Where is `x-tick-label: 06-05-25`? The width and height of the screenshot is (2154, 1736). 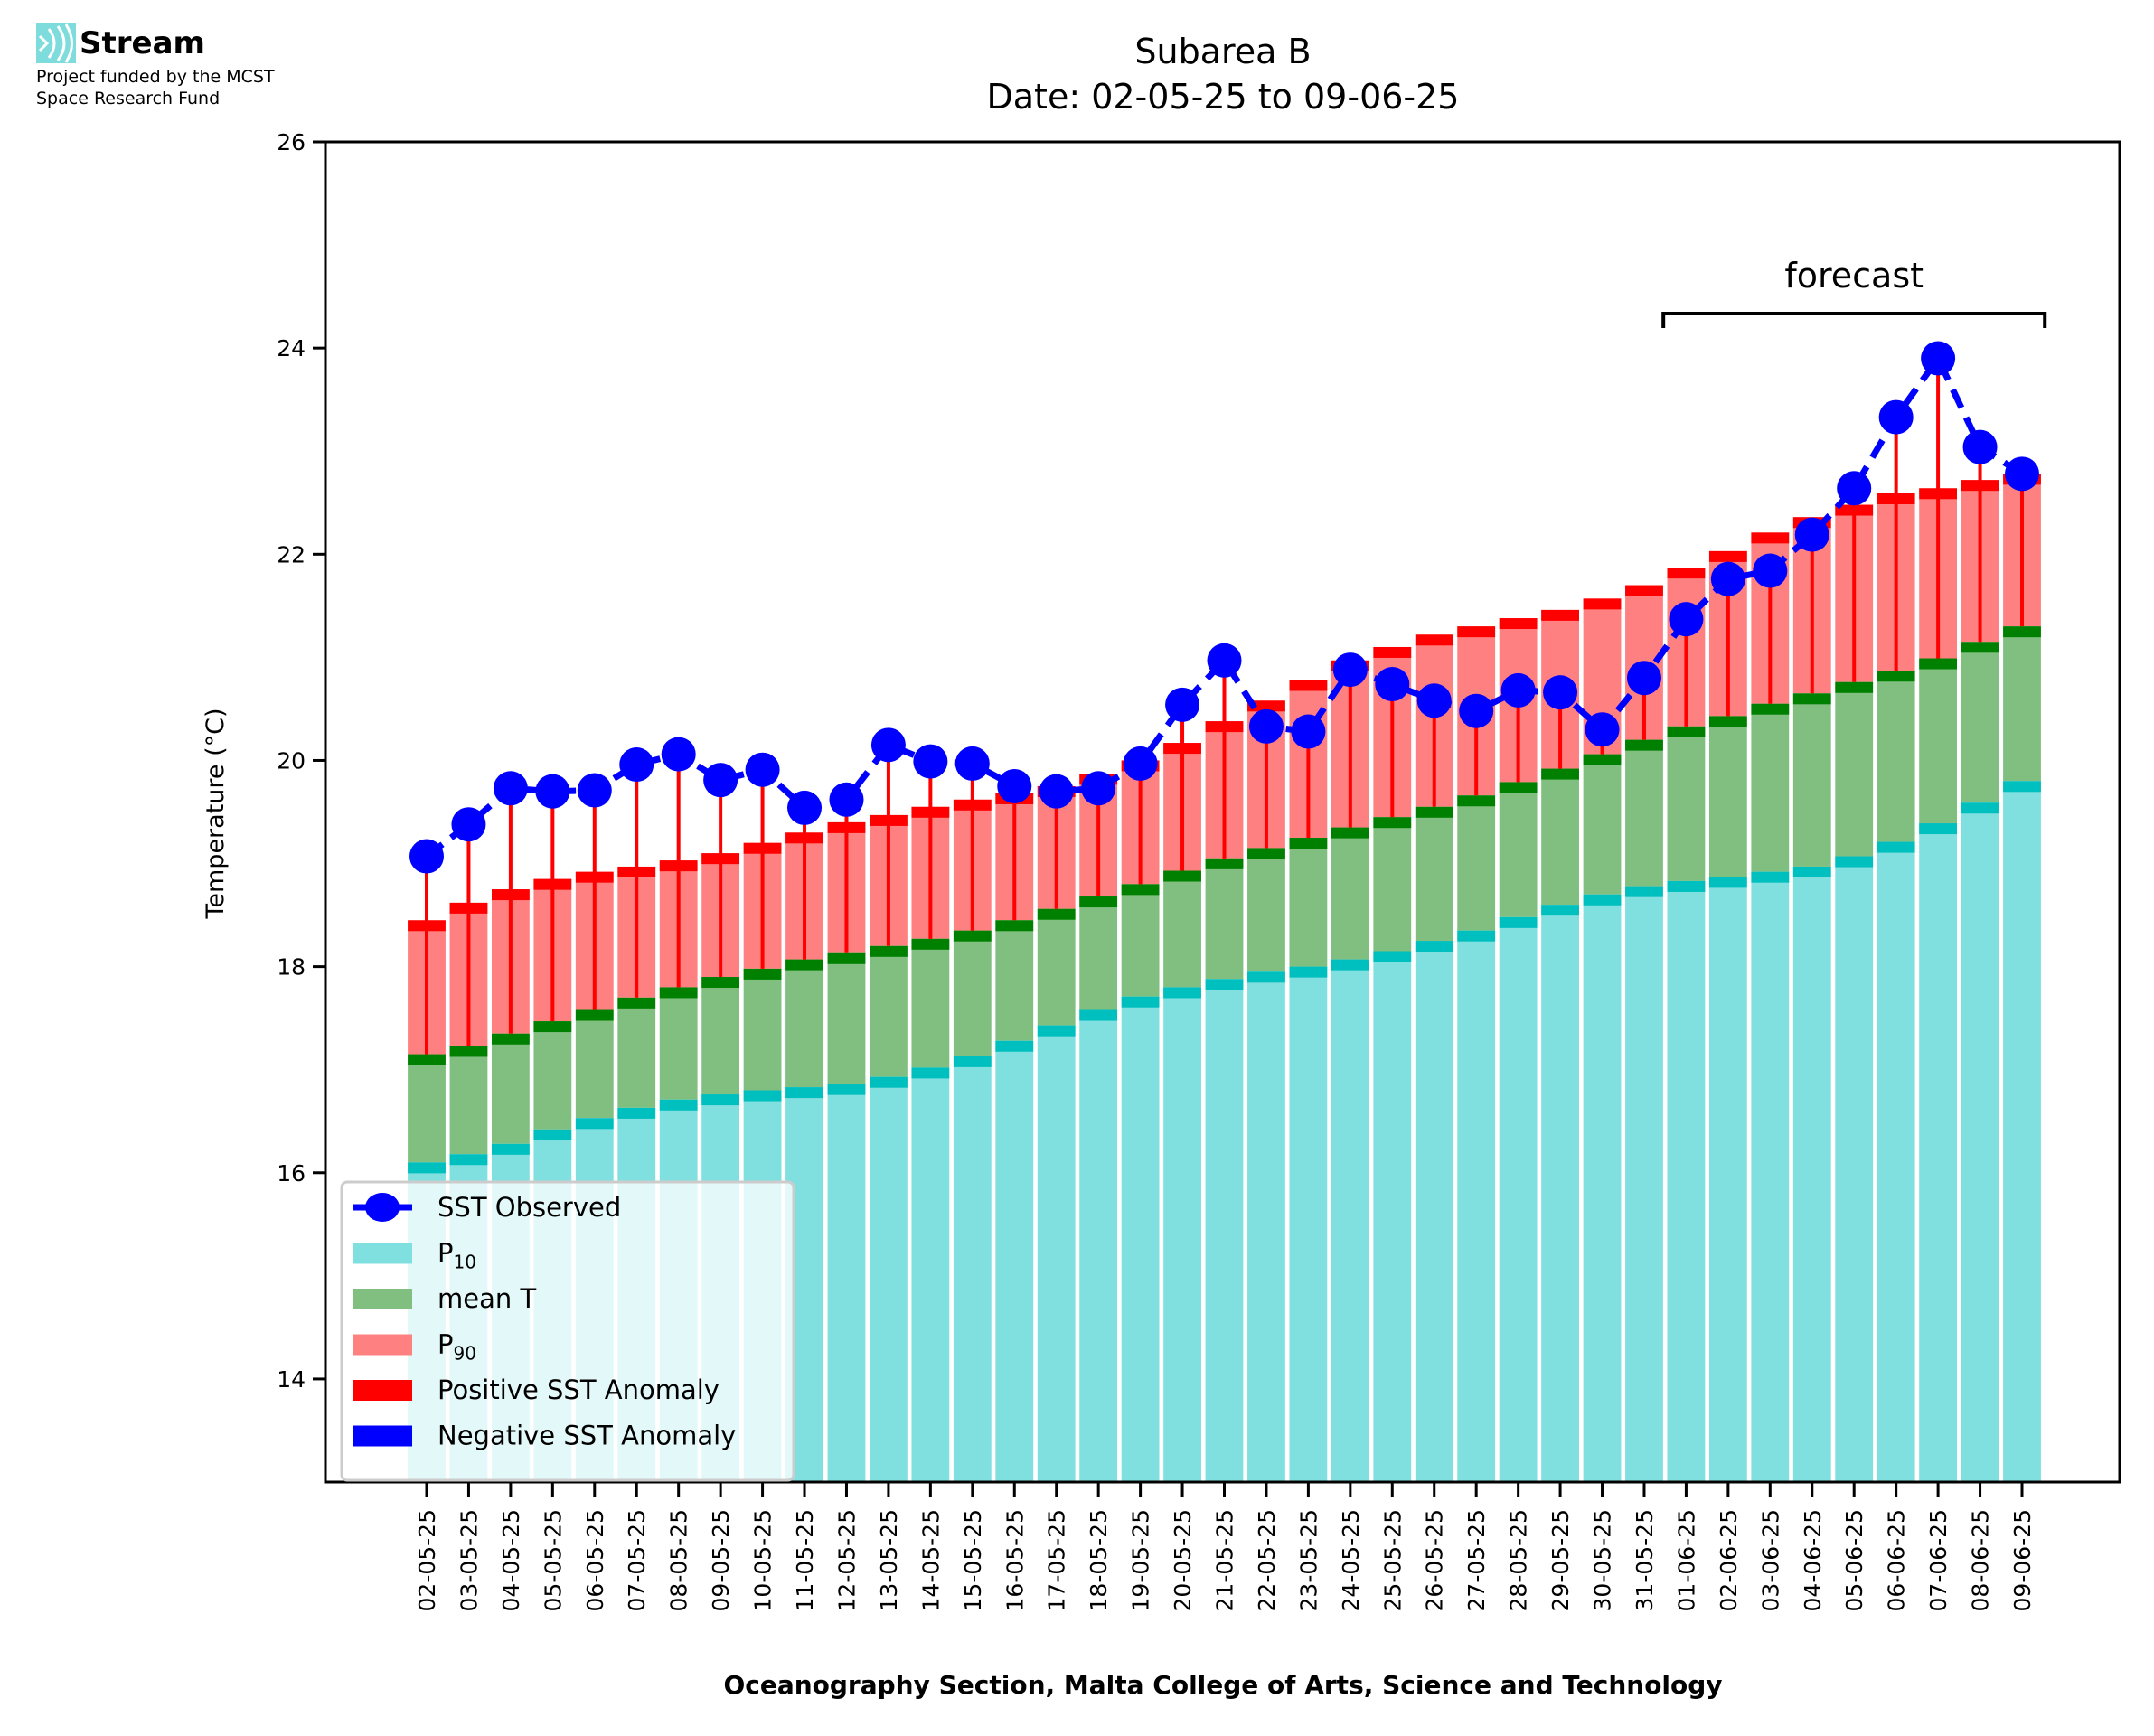
x-tick-label: 06-05-25 is located at coordinates (595, 1560).